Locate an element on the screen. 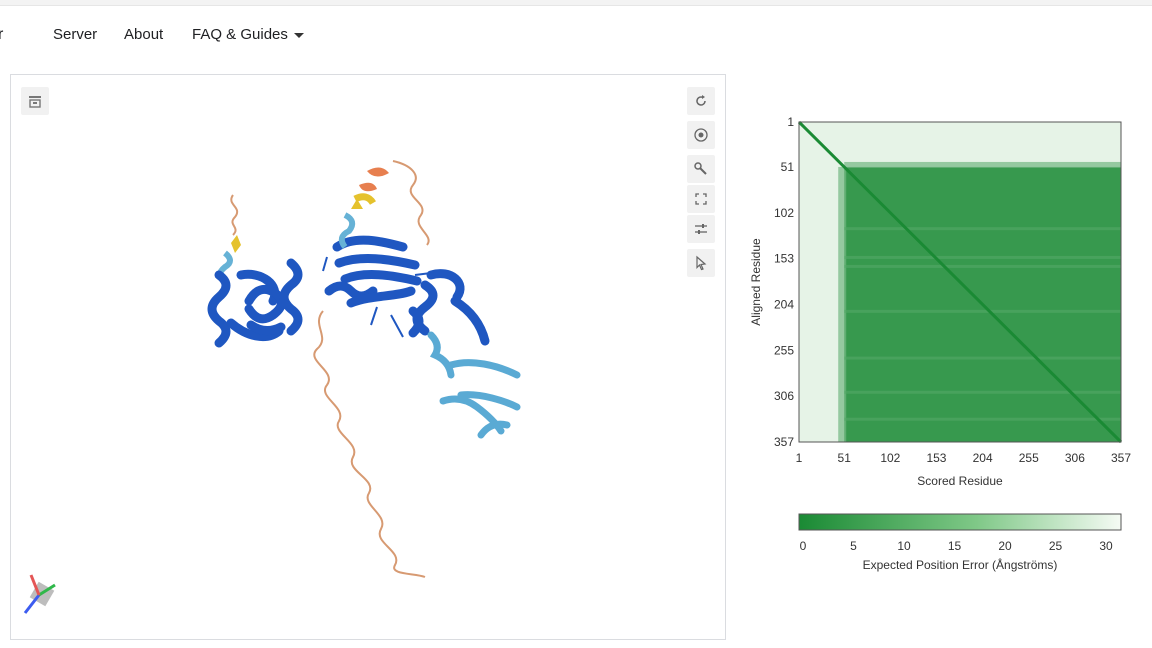  camera-icon is located at coordinates (701, 135).